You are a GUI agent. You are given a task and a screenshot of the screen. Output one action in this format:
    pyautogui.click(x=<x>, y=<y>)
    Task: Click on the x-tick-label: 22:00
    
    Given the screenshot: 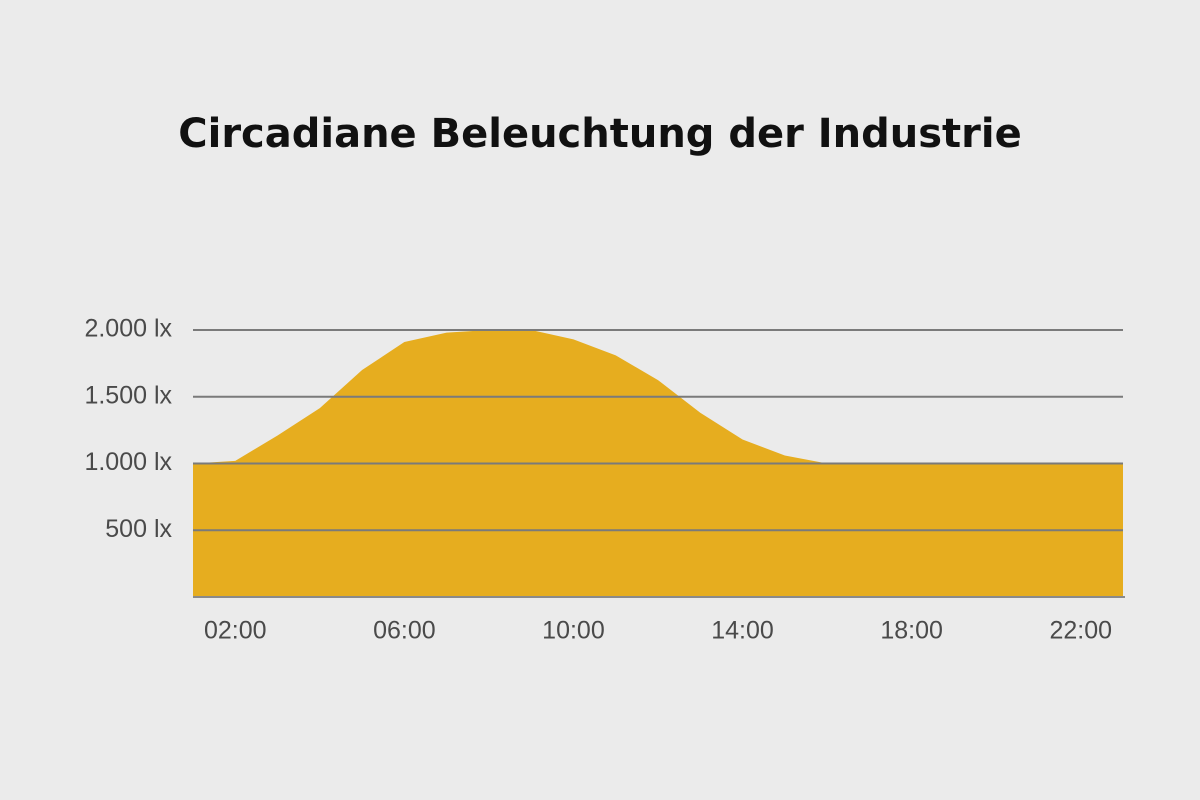 What is the action you would take?
    pyautogui.click(x=1080, y=631)
    